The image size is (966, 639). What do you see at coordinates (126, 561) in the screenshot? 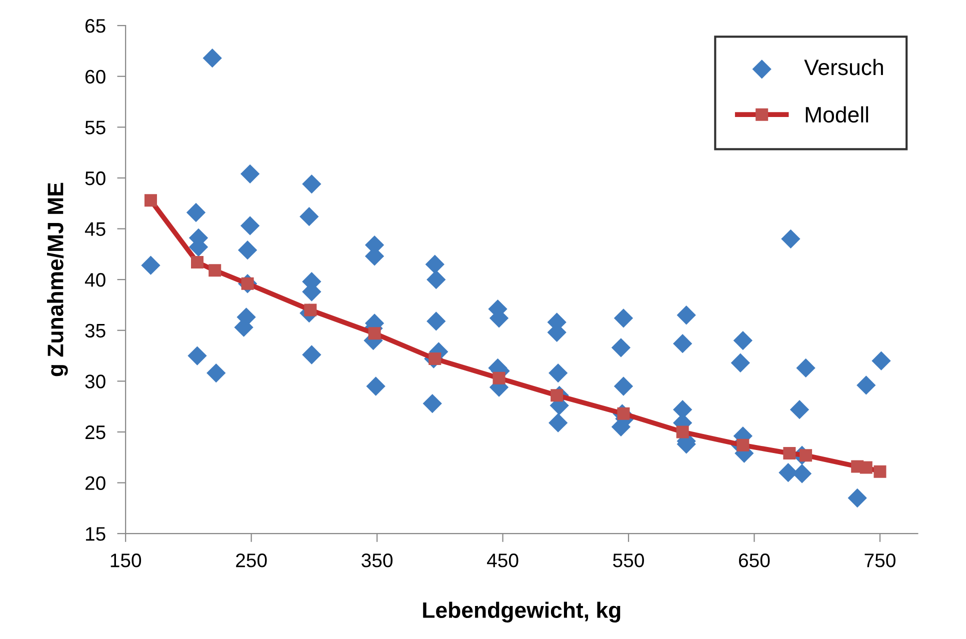
I see `x-tick-label: 150` at bounding box center [126, 561].